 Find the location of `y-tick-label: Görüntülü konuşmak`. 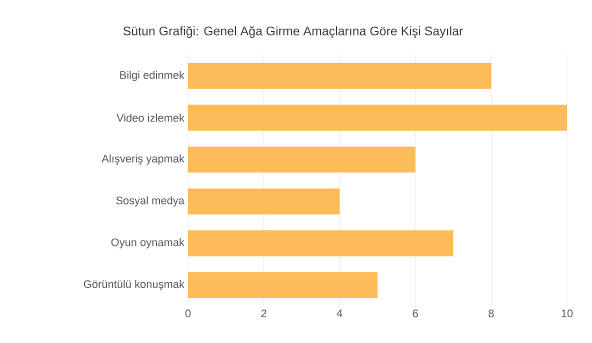

y-tick-label: Görüntülü konuşmak is located at coordinates (134, 285).